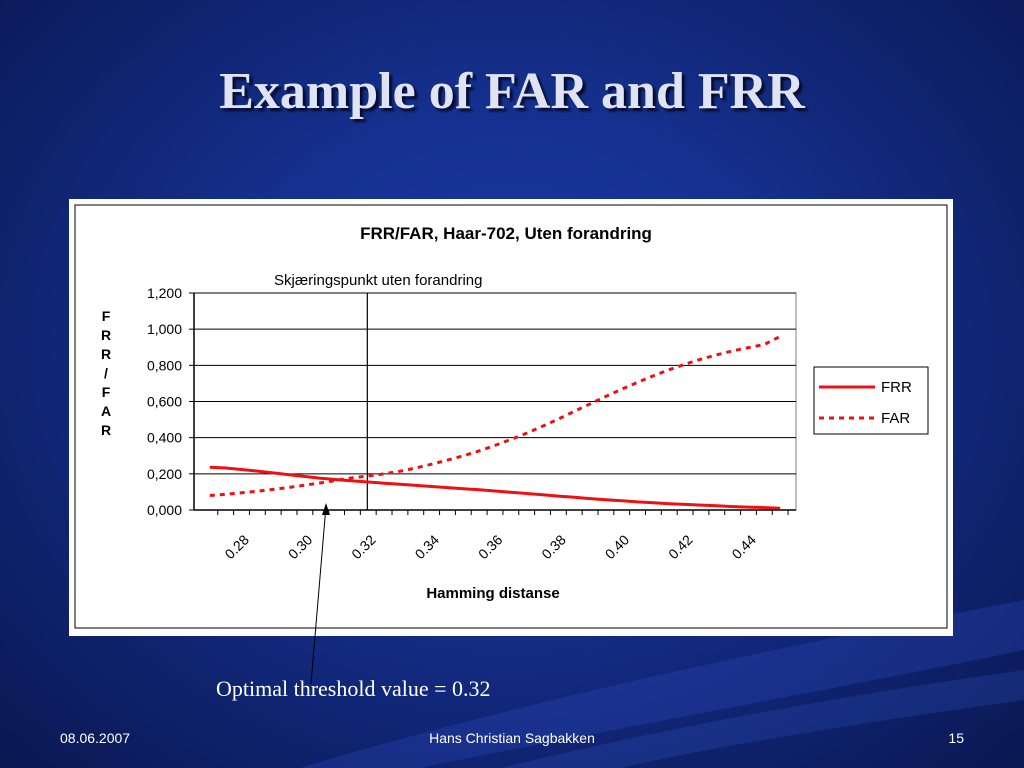  Describe the element at coordinates (495, 487) in the screenshot. I see `series-line-frr` at that location.